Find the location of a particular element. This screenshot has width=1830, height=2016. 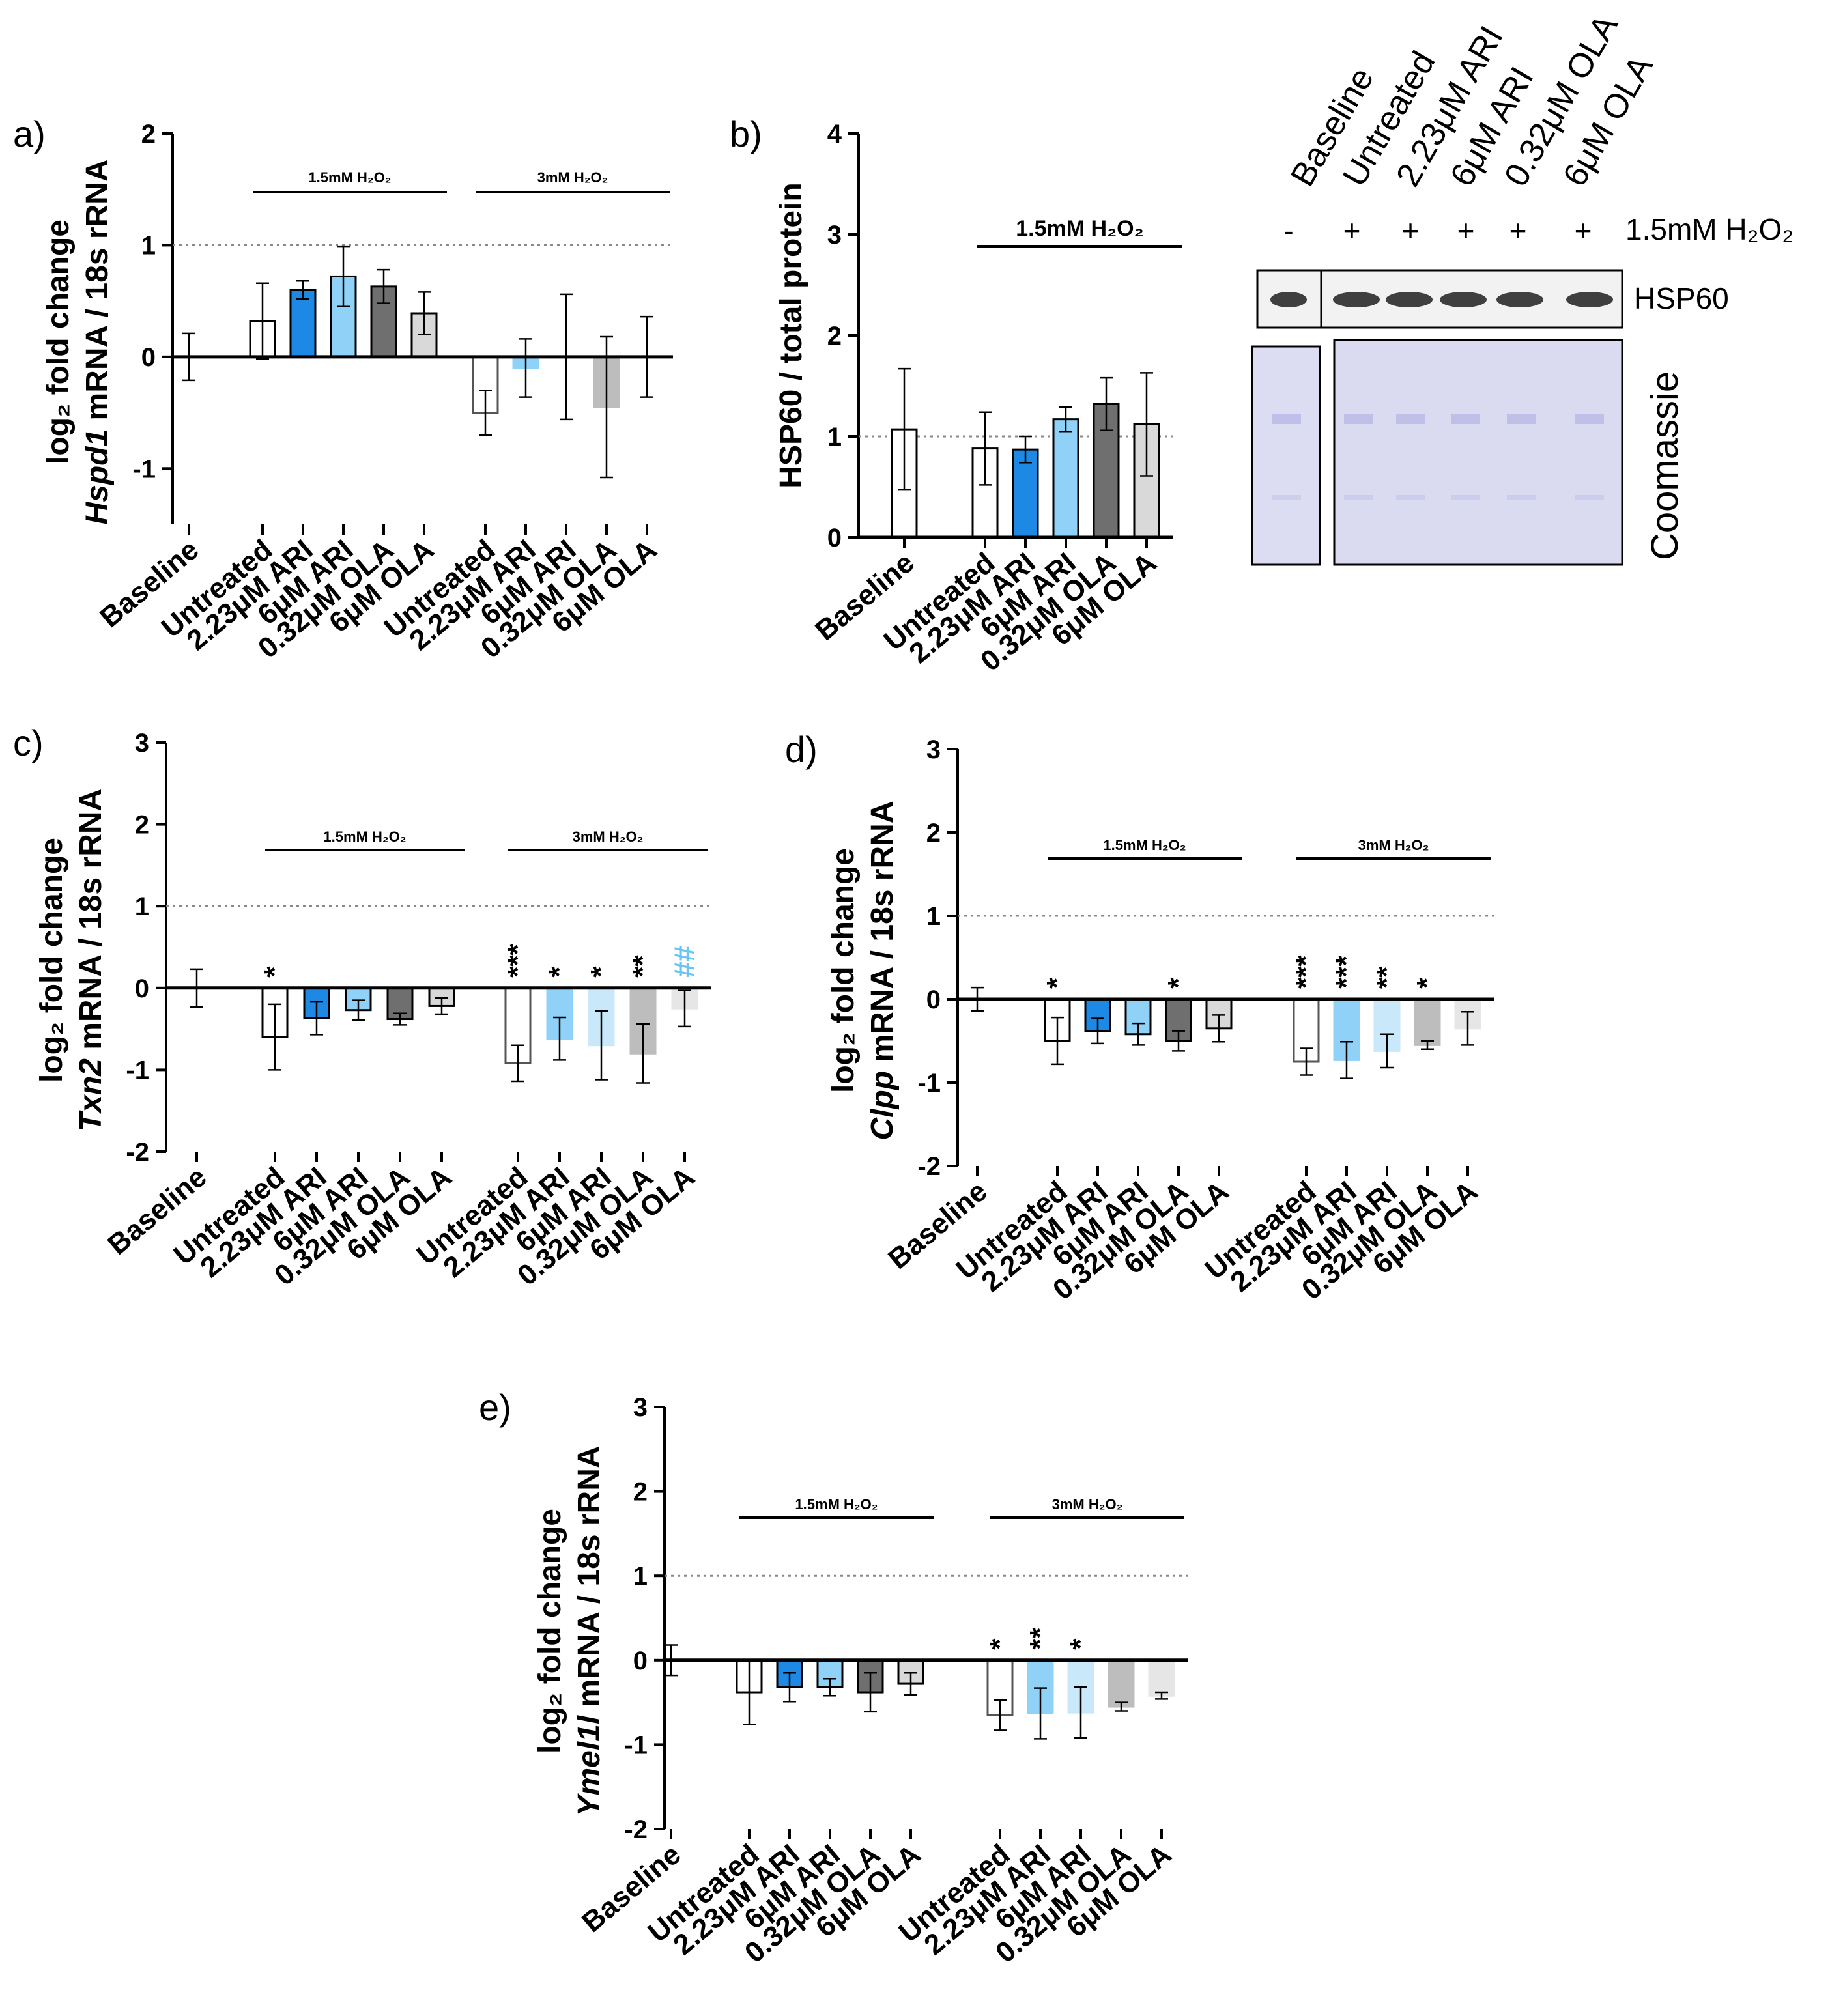

y-axis-gene: Clpp is located at coordinates (882, 1106).